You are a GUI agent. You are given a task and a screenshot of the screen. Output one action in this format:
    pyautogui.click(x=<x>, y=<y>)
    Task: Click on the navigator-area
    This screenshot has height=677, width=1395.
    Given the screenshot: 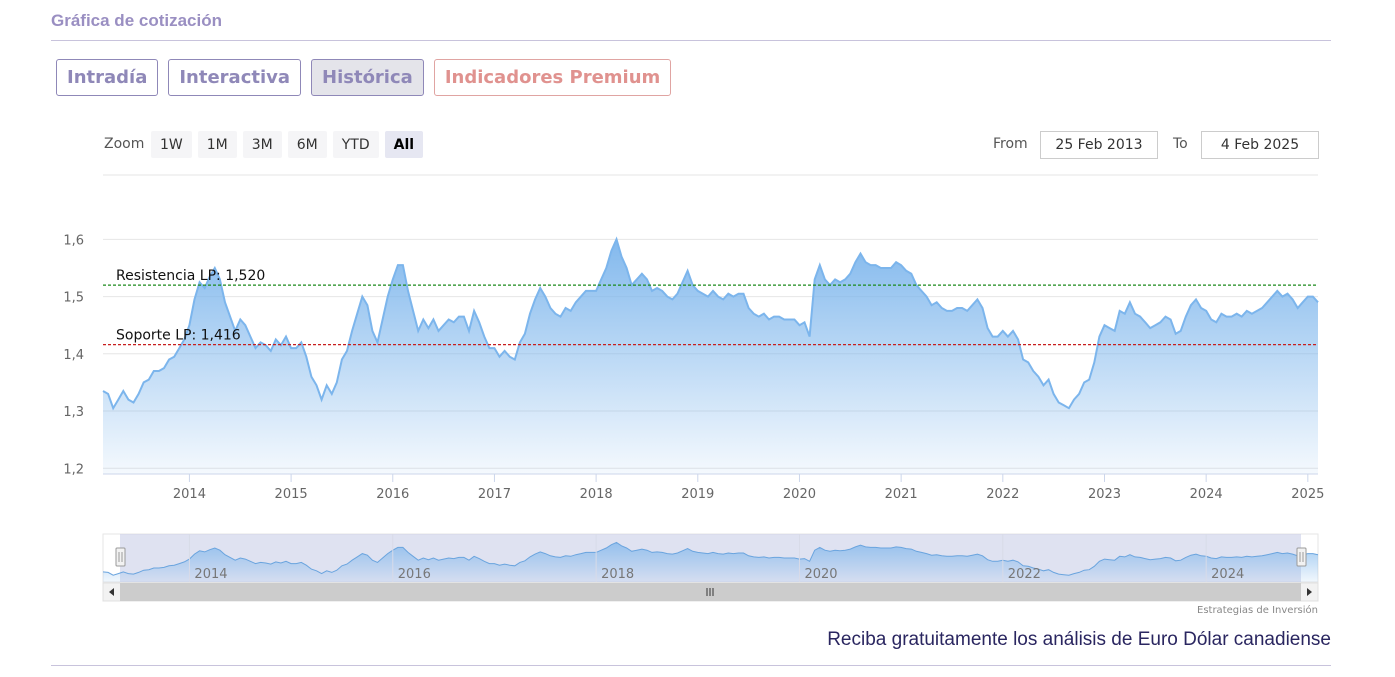 What is the action you would take?
    pyautogui.click(x=710, y=562)
    